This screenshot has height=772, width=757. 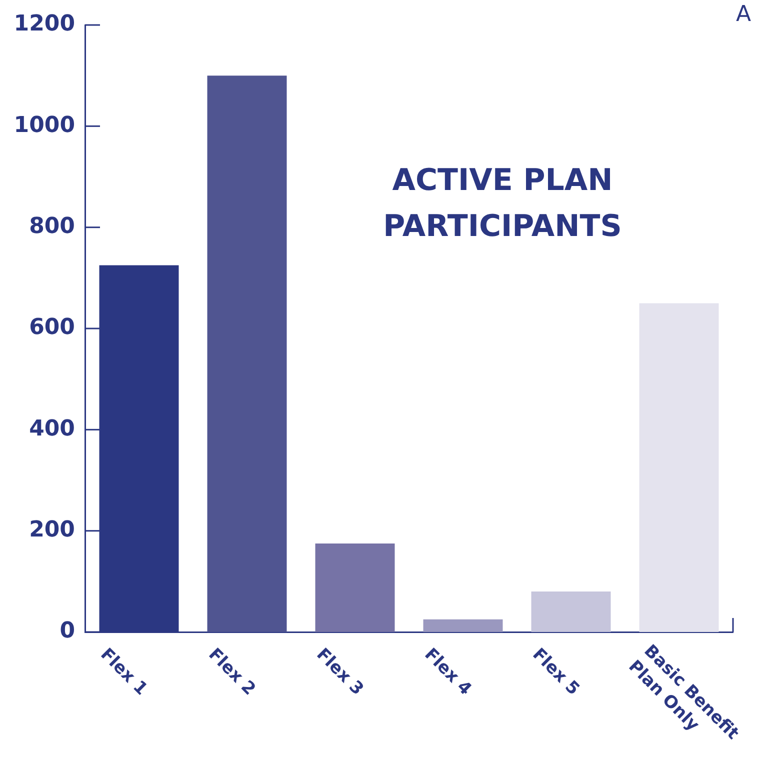 What do you see at coordinates (52, 530) in the screenshot?
I see `y-tick-label: 200` at bounding box center [52, 530].